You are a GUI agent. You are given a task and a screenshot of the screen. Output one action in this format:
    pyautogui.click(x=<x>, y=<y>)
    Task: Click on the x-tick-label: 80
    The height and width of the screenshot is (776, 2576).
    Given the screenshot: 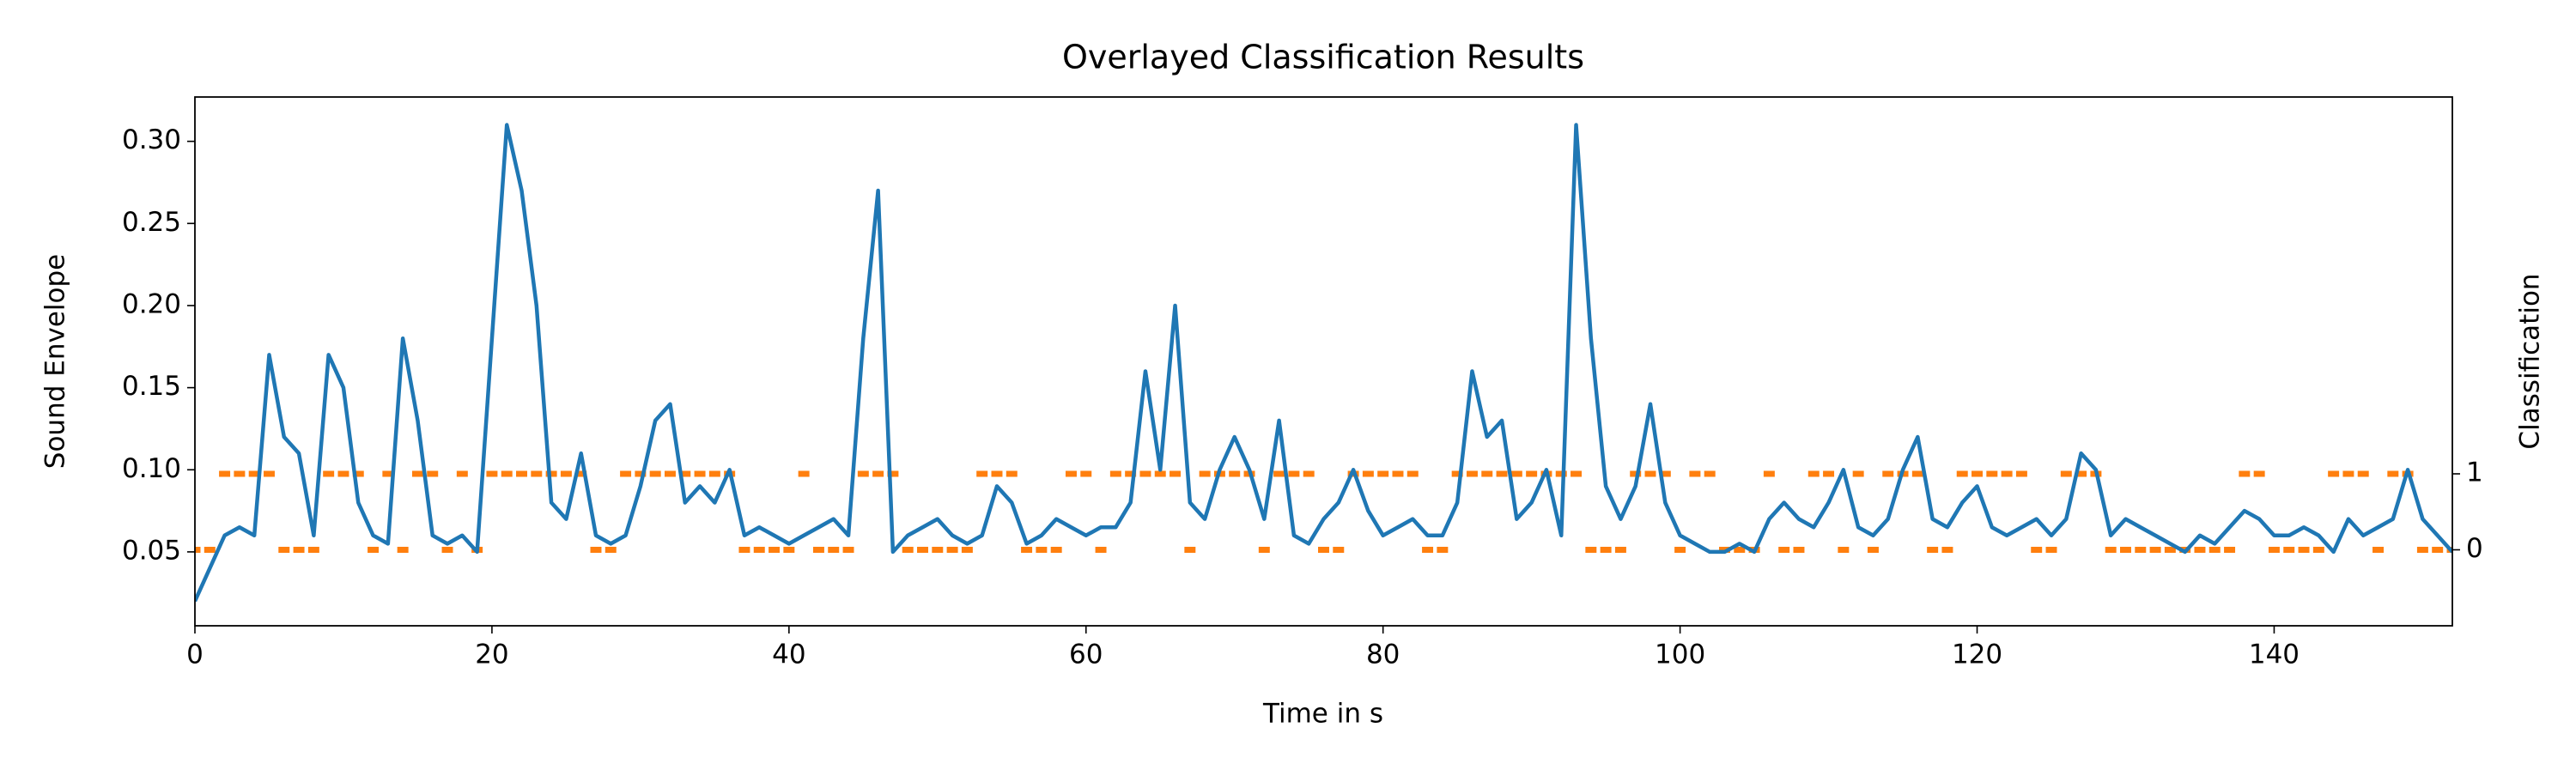 What is the action you would take?
    pyautogui.click(x=1383, y=655)
    